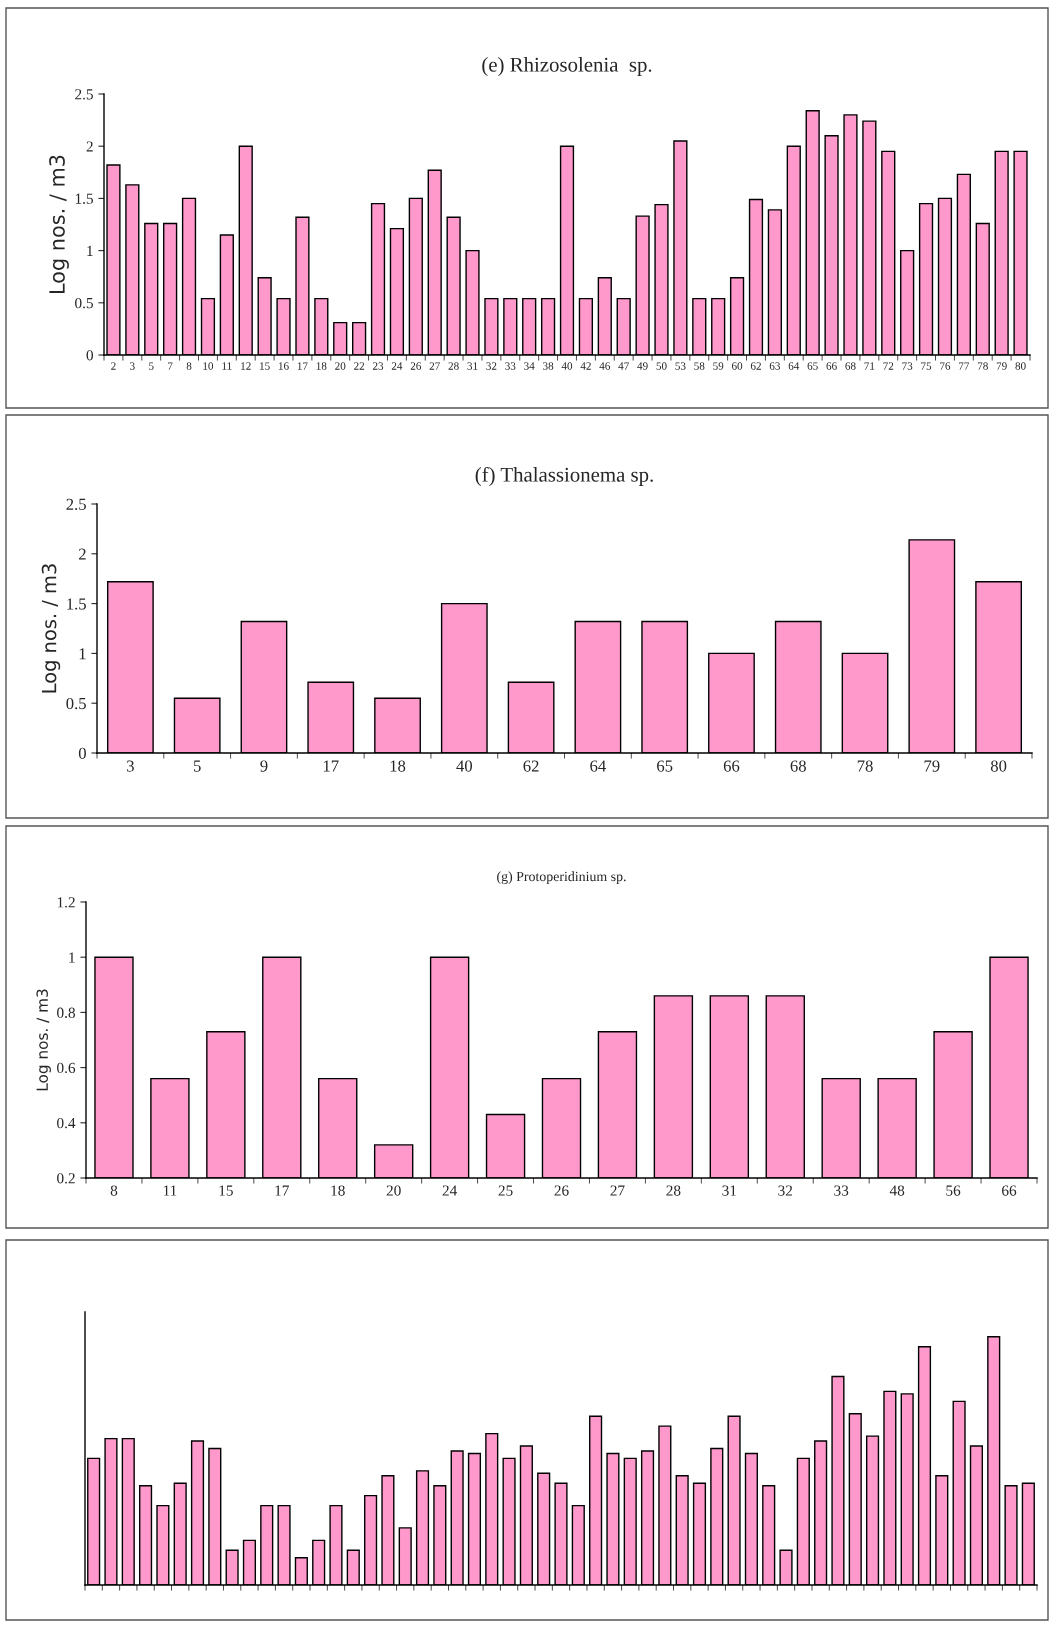 Image resolution: width=1050 pixels, height=1627 pixels. What do you see at coordinates (505, 1190) in the screenshot?
I see `x-tick-label: 25` at bounding box center [505, 1190].